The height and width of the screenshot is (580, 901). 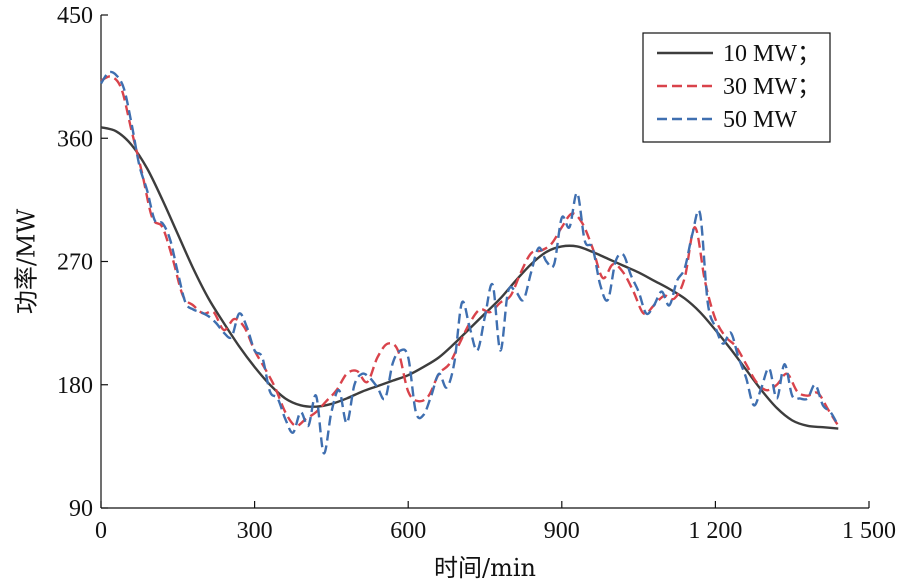 What do you see at coordinates (772, 54) in the screenshot?
I see `legend-label: 10 MW；` at bounding box center [772, 54].